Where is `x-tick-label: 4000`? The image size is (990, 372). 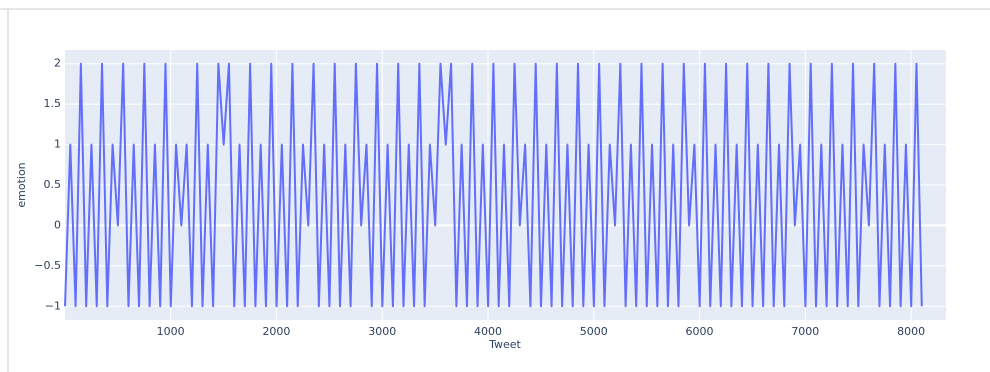 x-tick-label: 4000 is located at coordinates (488, 331).